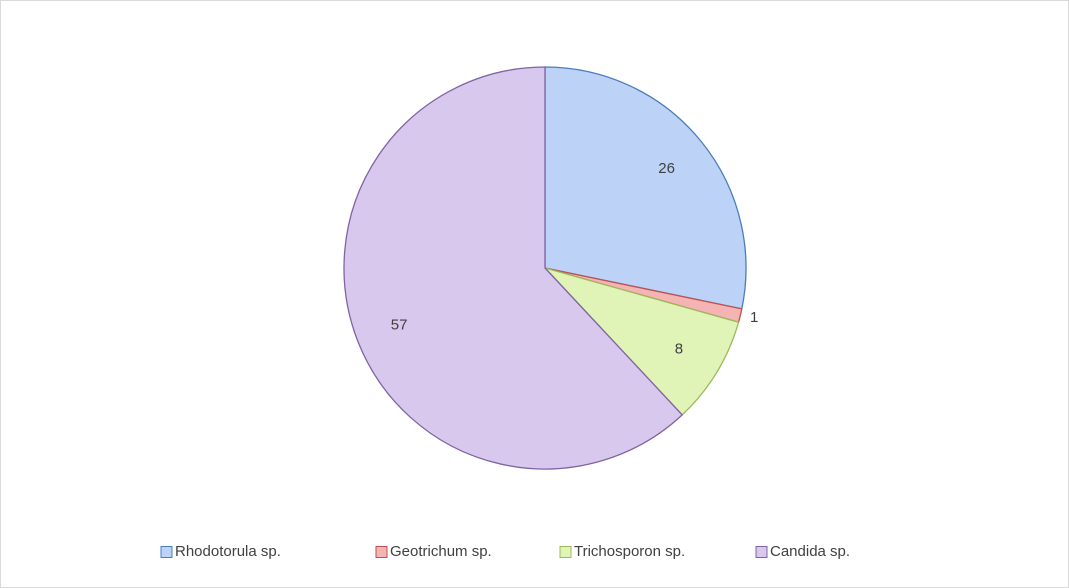 This screenshot has height=588, width=1069. What do you see at coordinates (441, 551) in the screenshot?
I see `legend-label: Geotrichum sp.` at bounding box center [441, 551].